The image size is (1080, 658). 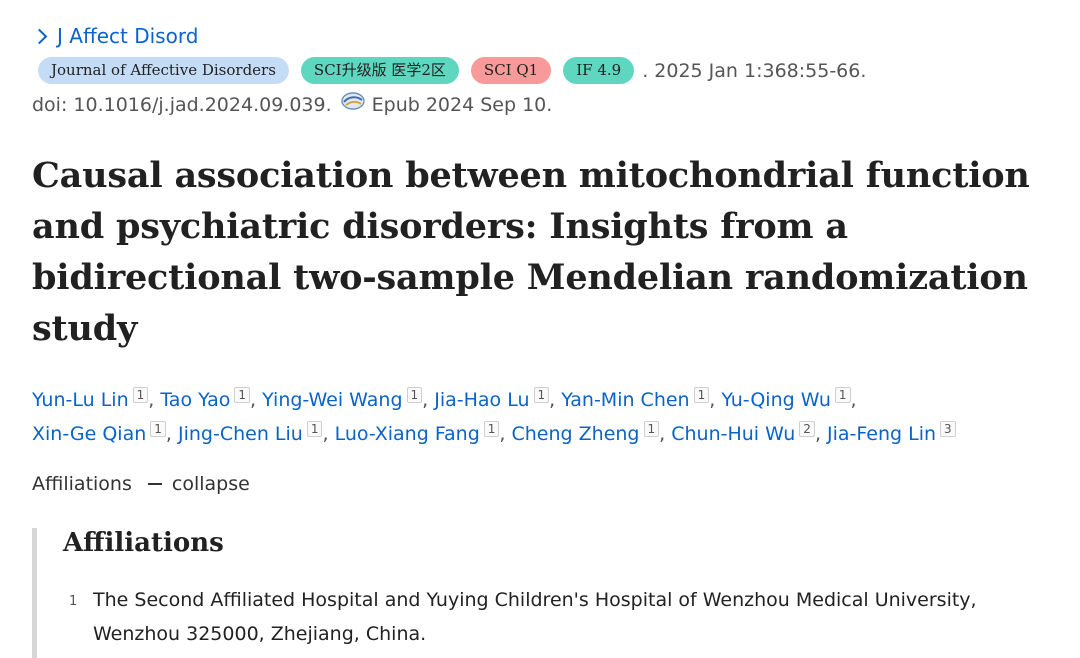 I want to click on impact-factor-badge: IF 4.9, so click(x=599, y=70).